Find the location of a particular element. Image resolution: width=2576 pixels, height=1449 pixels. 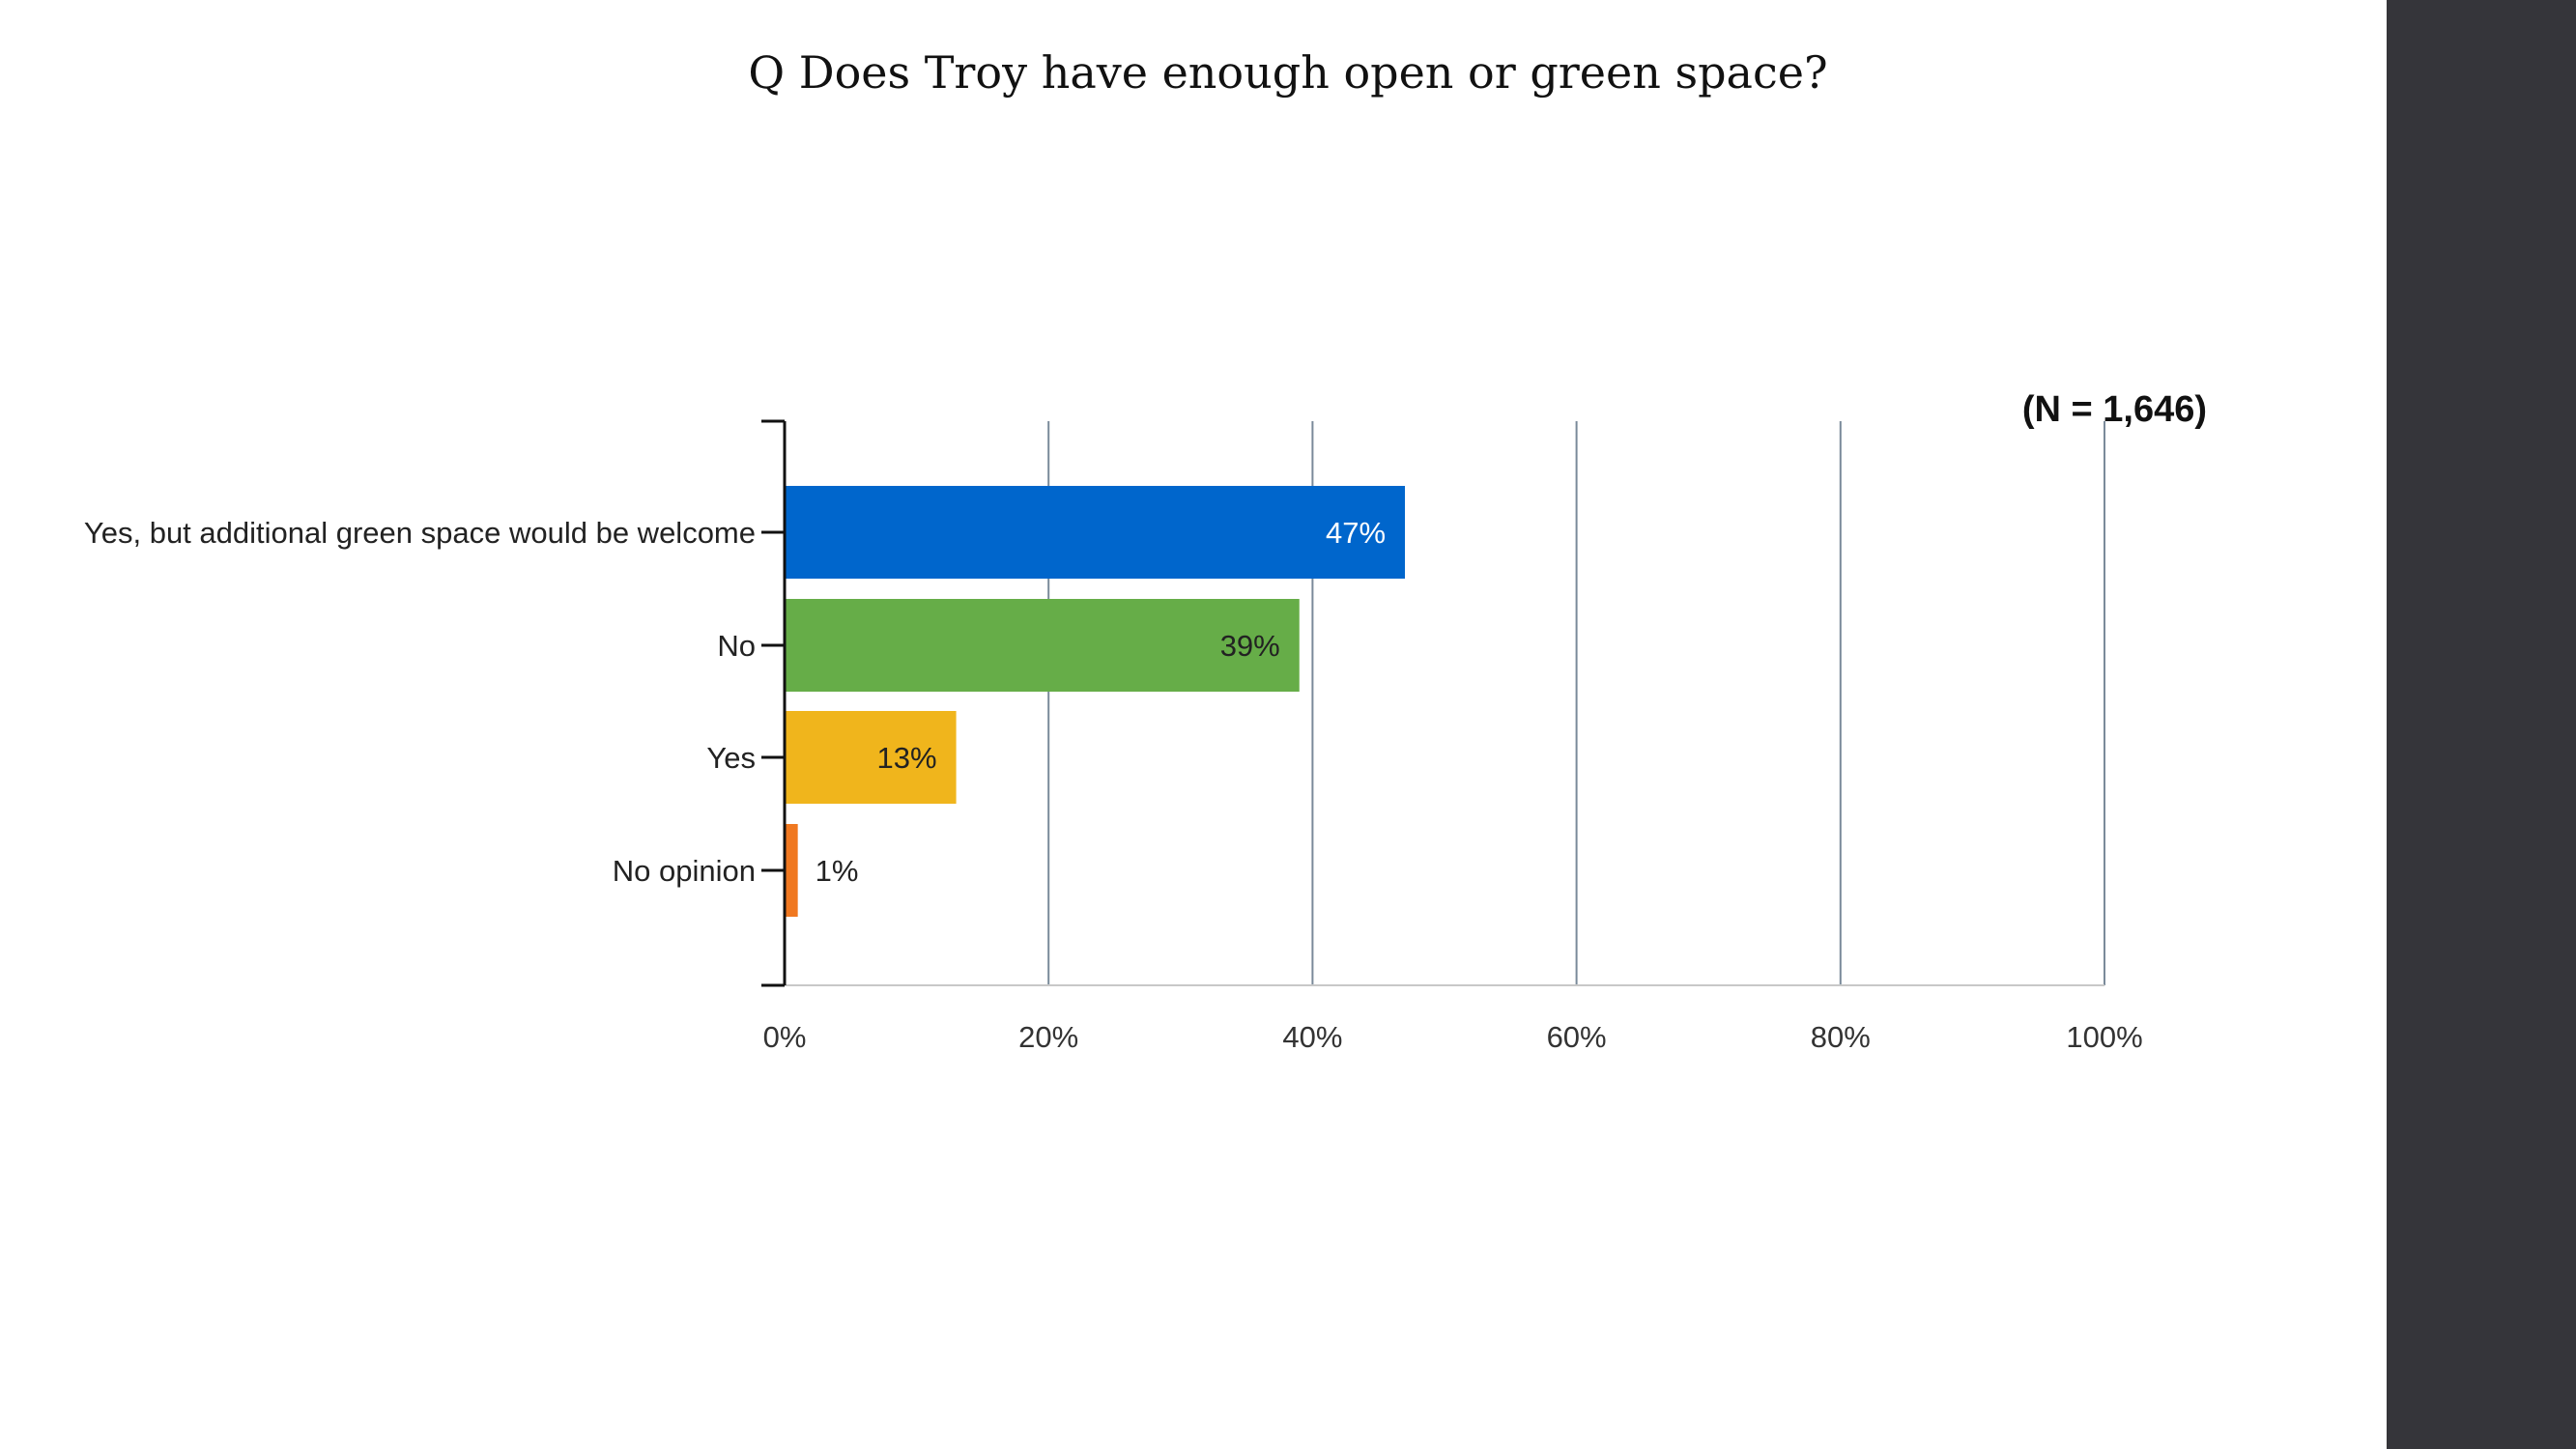

x-tick-label: 80% is located at coordinates (1841, 1037).